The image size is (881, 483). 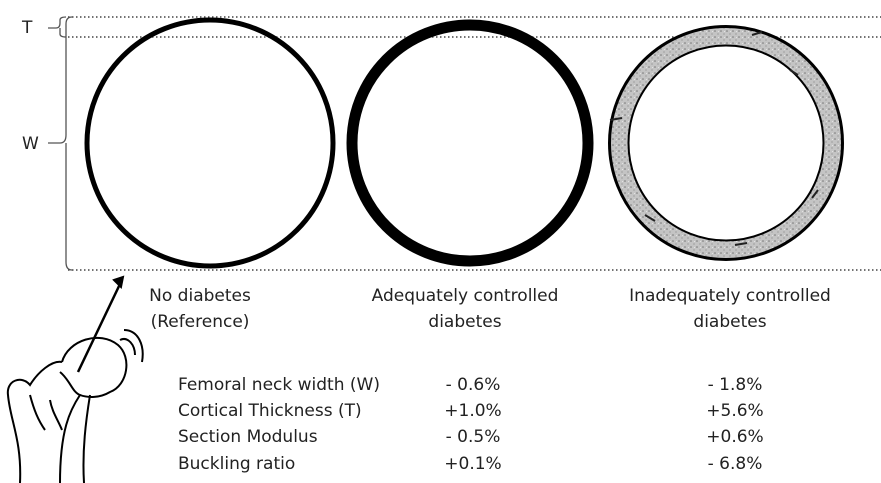 I want to click on row-label: Buckling ratio, so click(x=236, y=464).